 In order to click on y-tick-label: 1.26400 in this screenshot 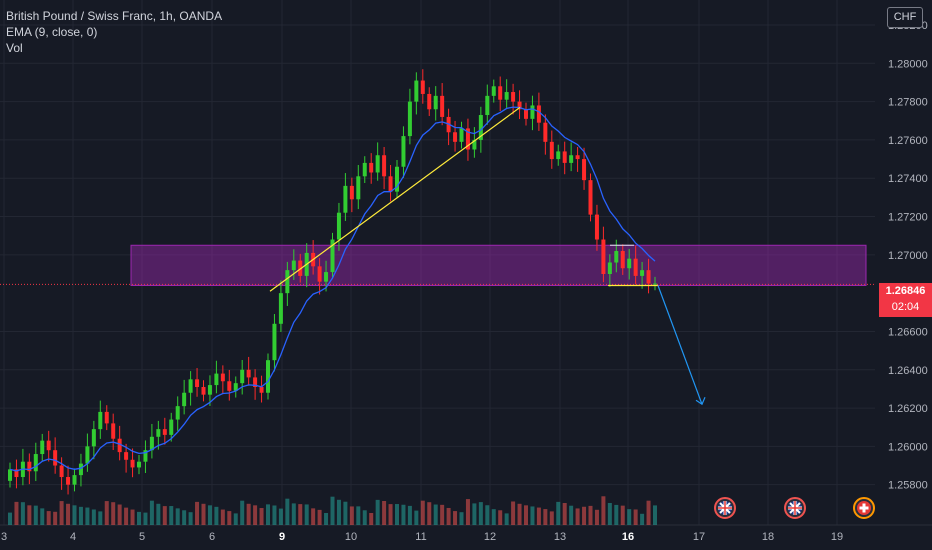, I will do `click(908, 371)`.